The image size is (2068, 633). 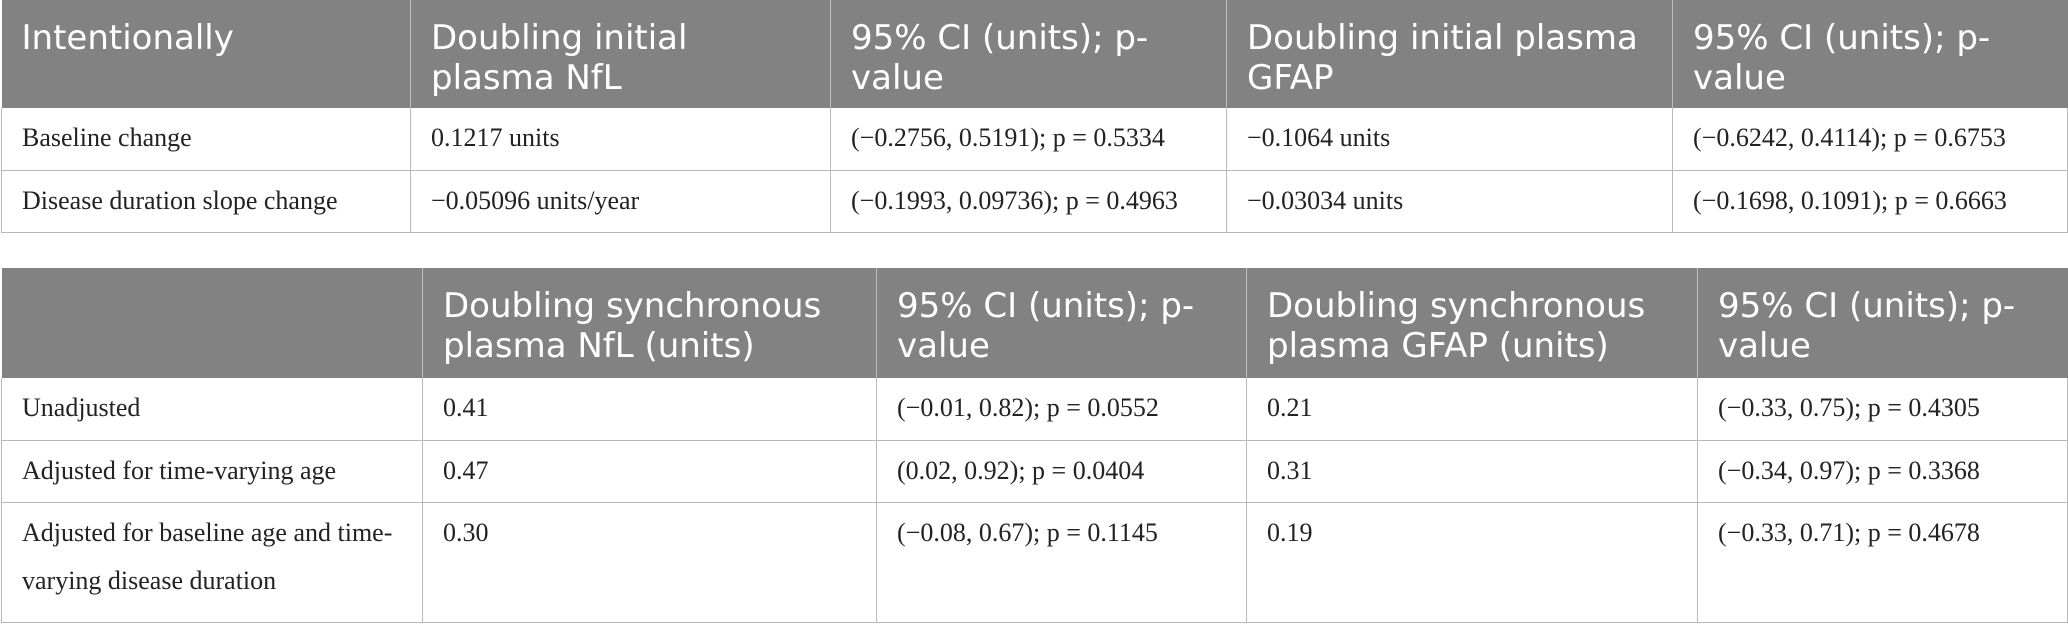 What do you see at coordinates (1472, 562) in the screenshot?
I see `table-cell: 0.19` at bounding box center [1472, 562].